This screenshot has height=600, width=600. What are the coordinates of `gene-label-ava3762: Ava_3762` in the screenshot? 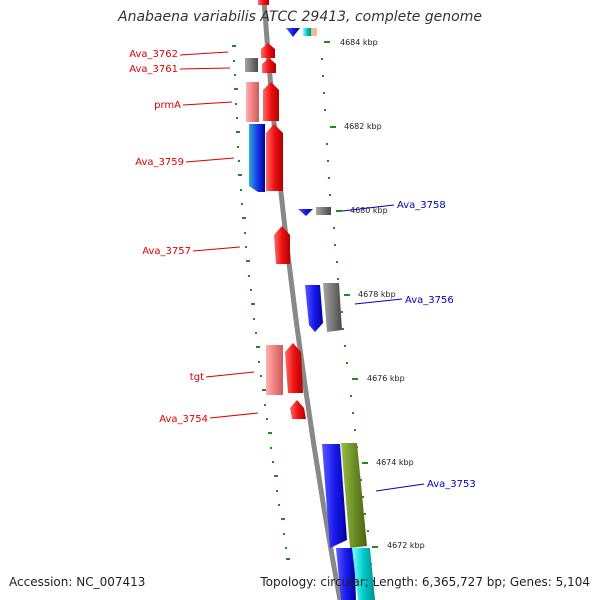 It's located at (153, 54).